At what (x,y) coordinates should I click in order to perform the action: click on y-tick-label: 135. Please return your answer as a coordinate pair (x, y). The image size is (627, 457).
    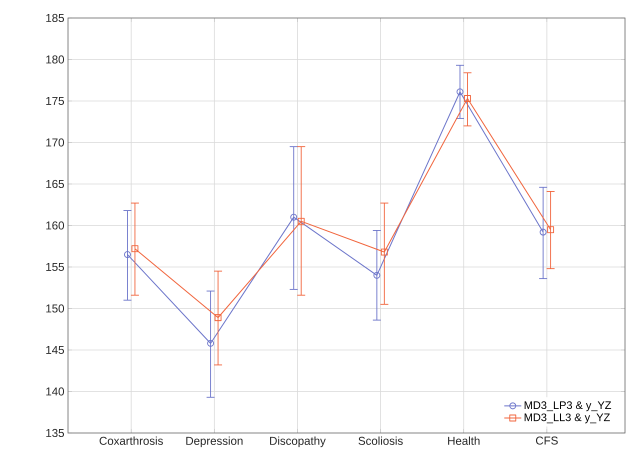
    Looking at the image, I should click on (55, 433).